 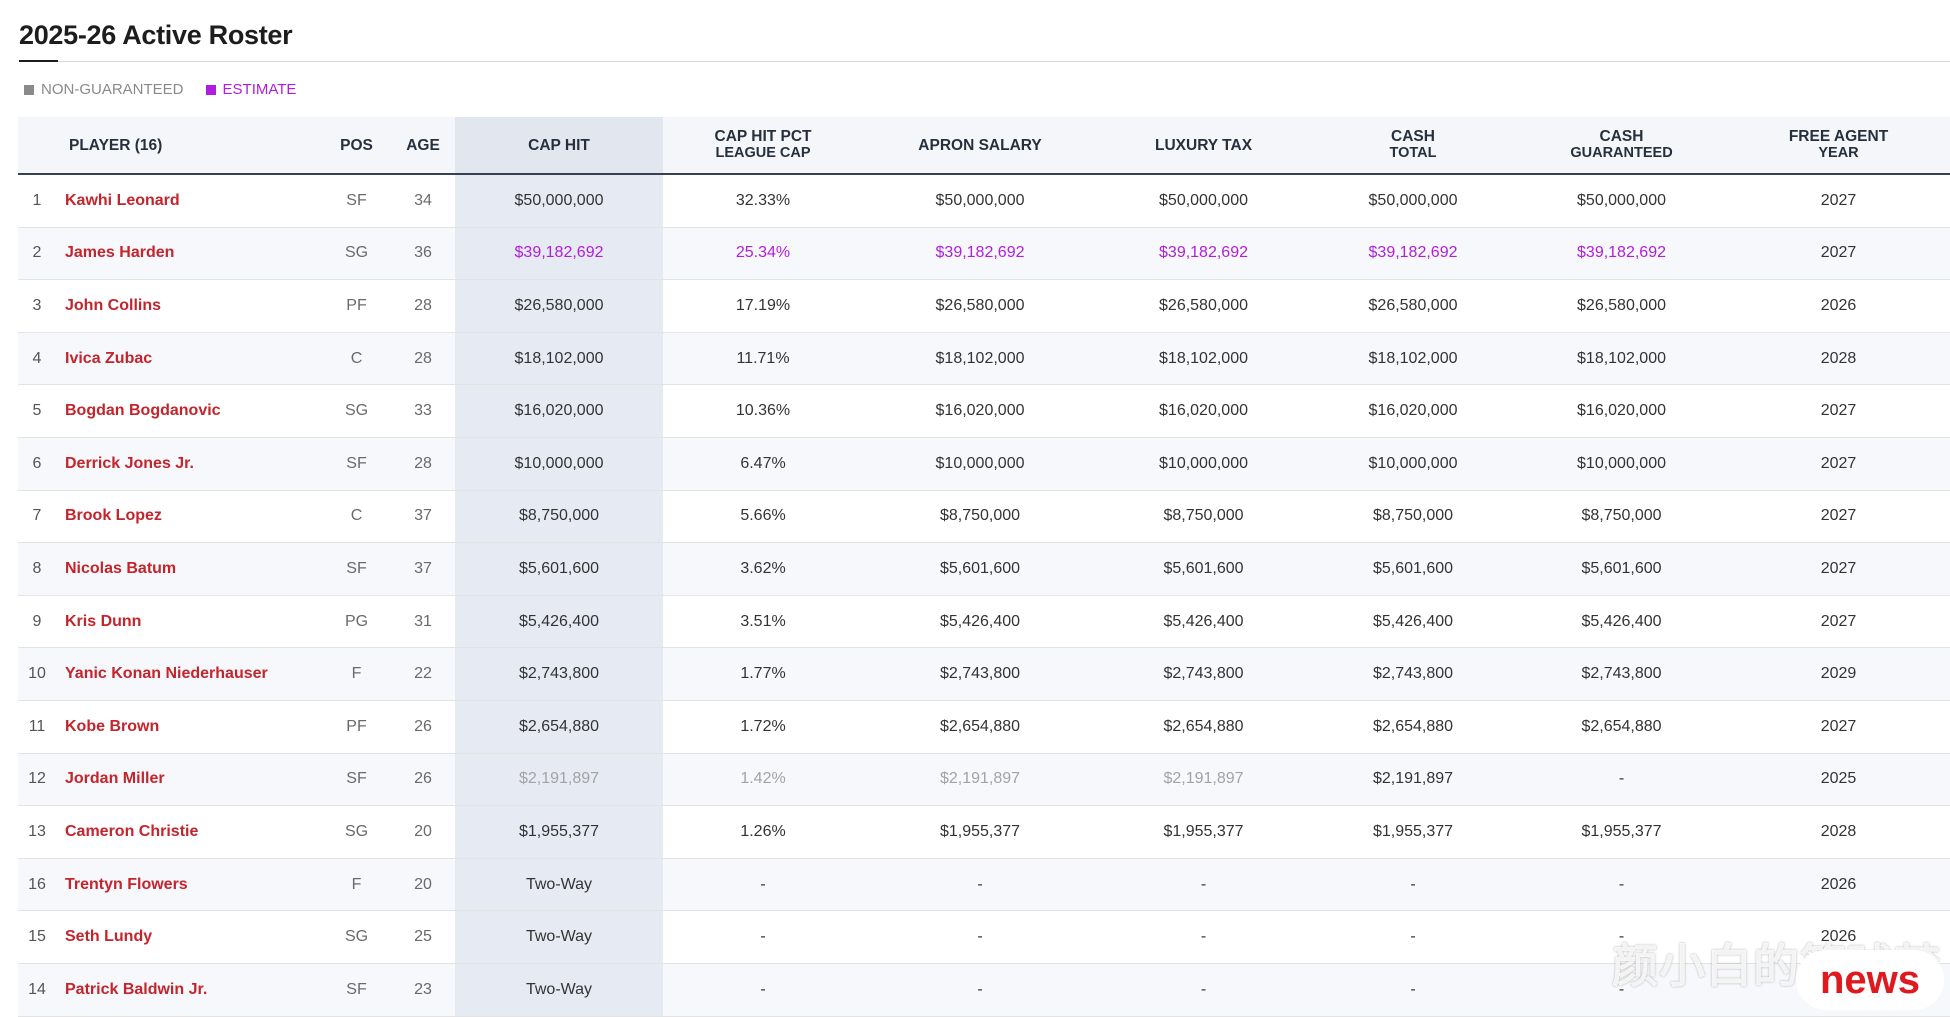 I want to click on apron-salary-cell: $39,182,692, so click(x=980, y=254).